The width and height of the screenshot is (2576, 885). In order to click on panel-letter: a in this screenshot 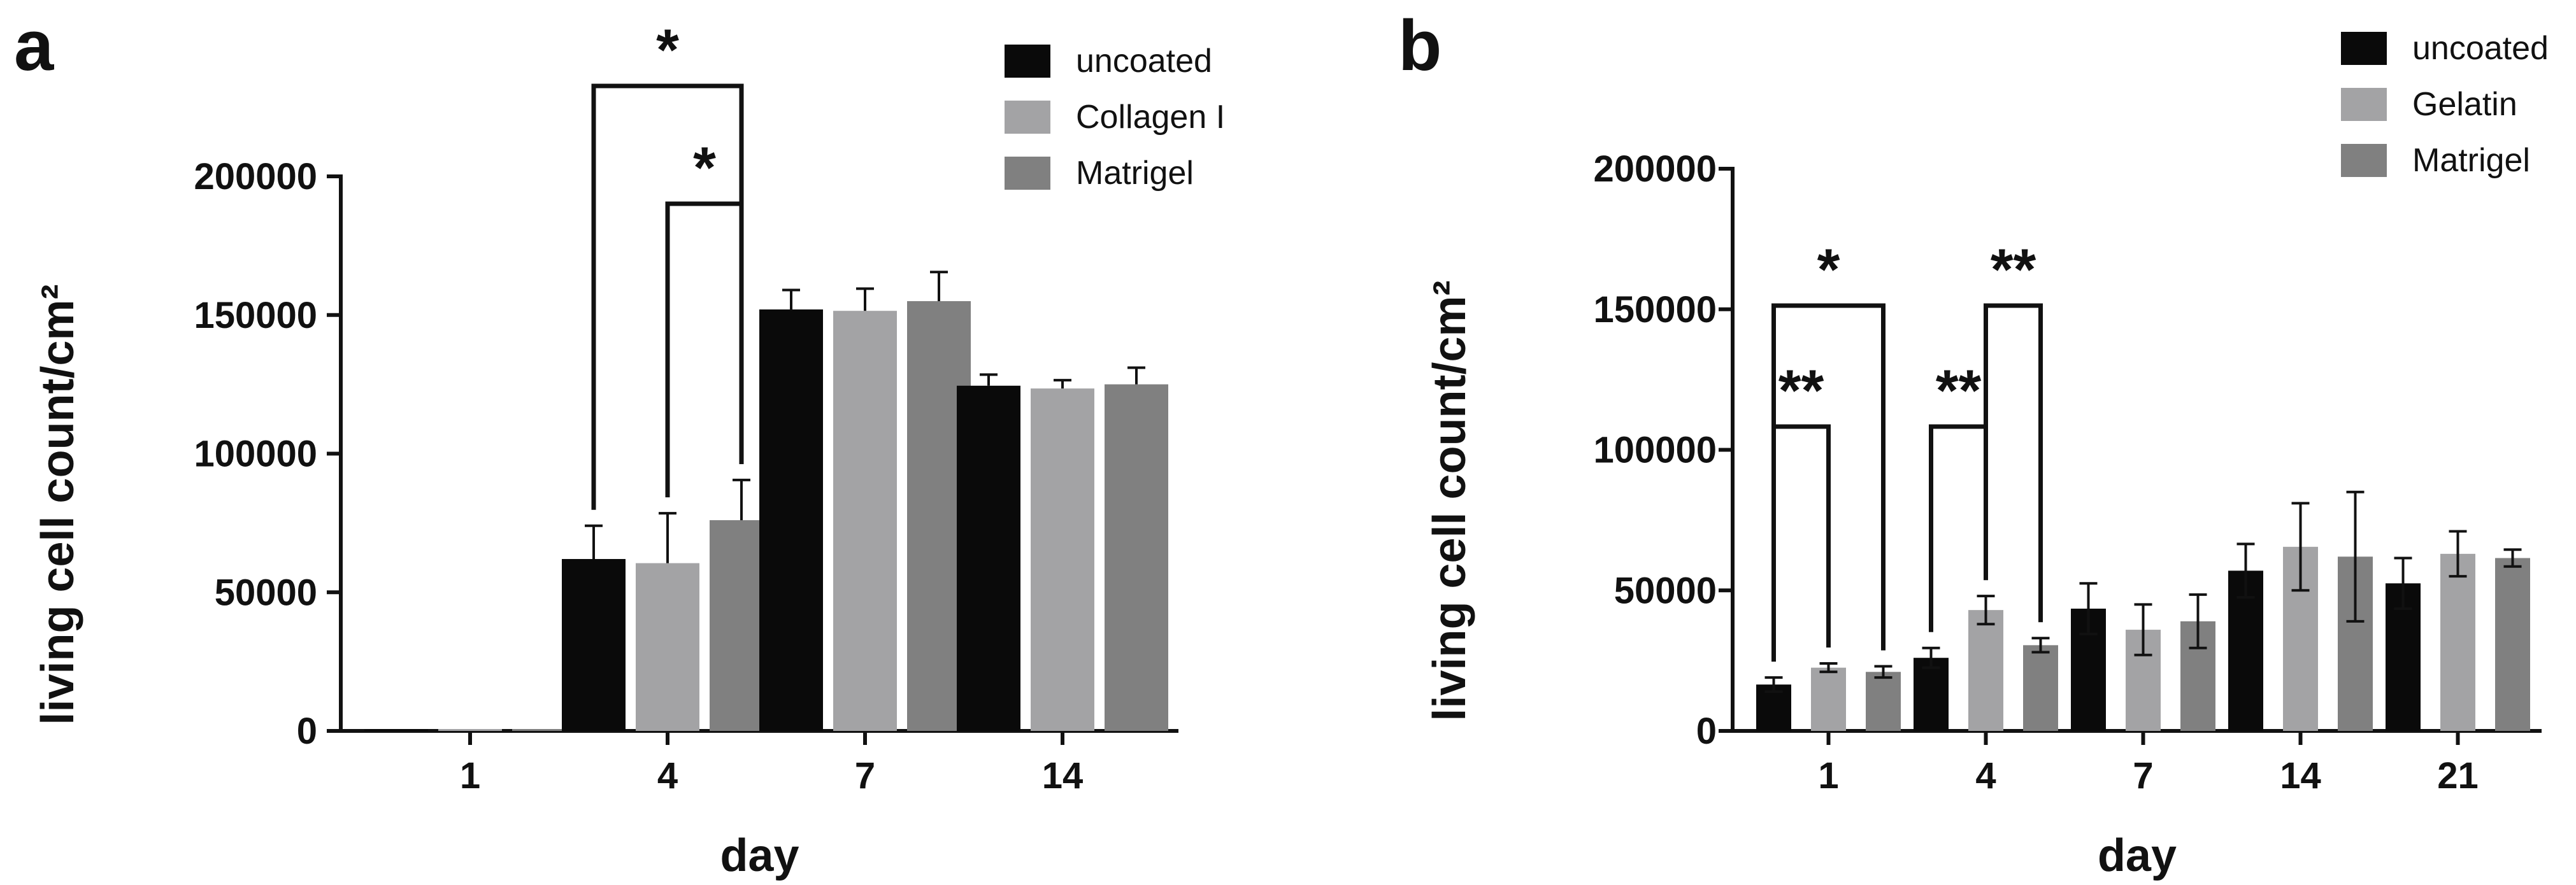, I will do `click(34, 45)`.